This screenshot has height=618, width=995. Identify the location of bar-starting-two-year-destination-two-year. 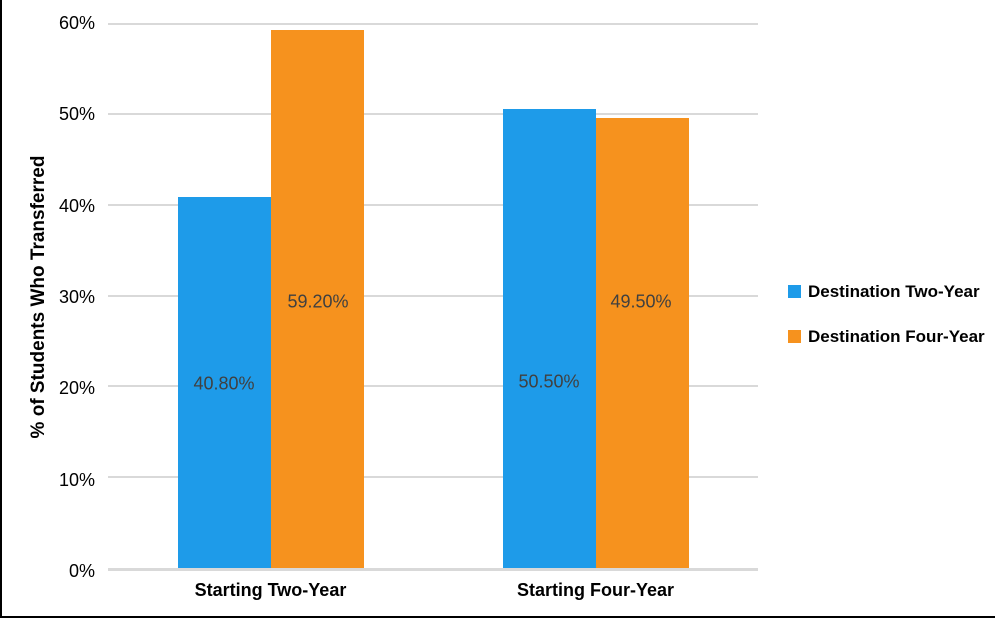
(224, 382).